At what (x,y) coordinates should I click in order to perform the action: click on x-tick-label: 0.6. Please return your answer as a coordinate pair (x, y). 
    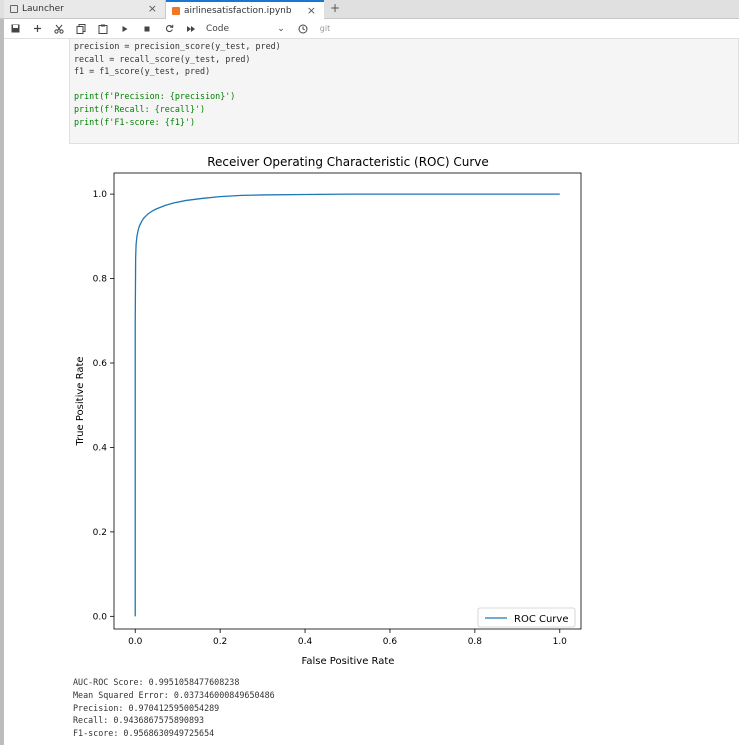
    Looking at the image, I should click on (390, 642).